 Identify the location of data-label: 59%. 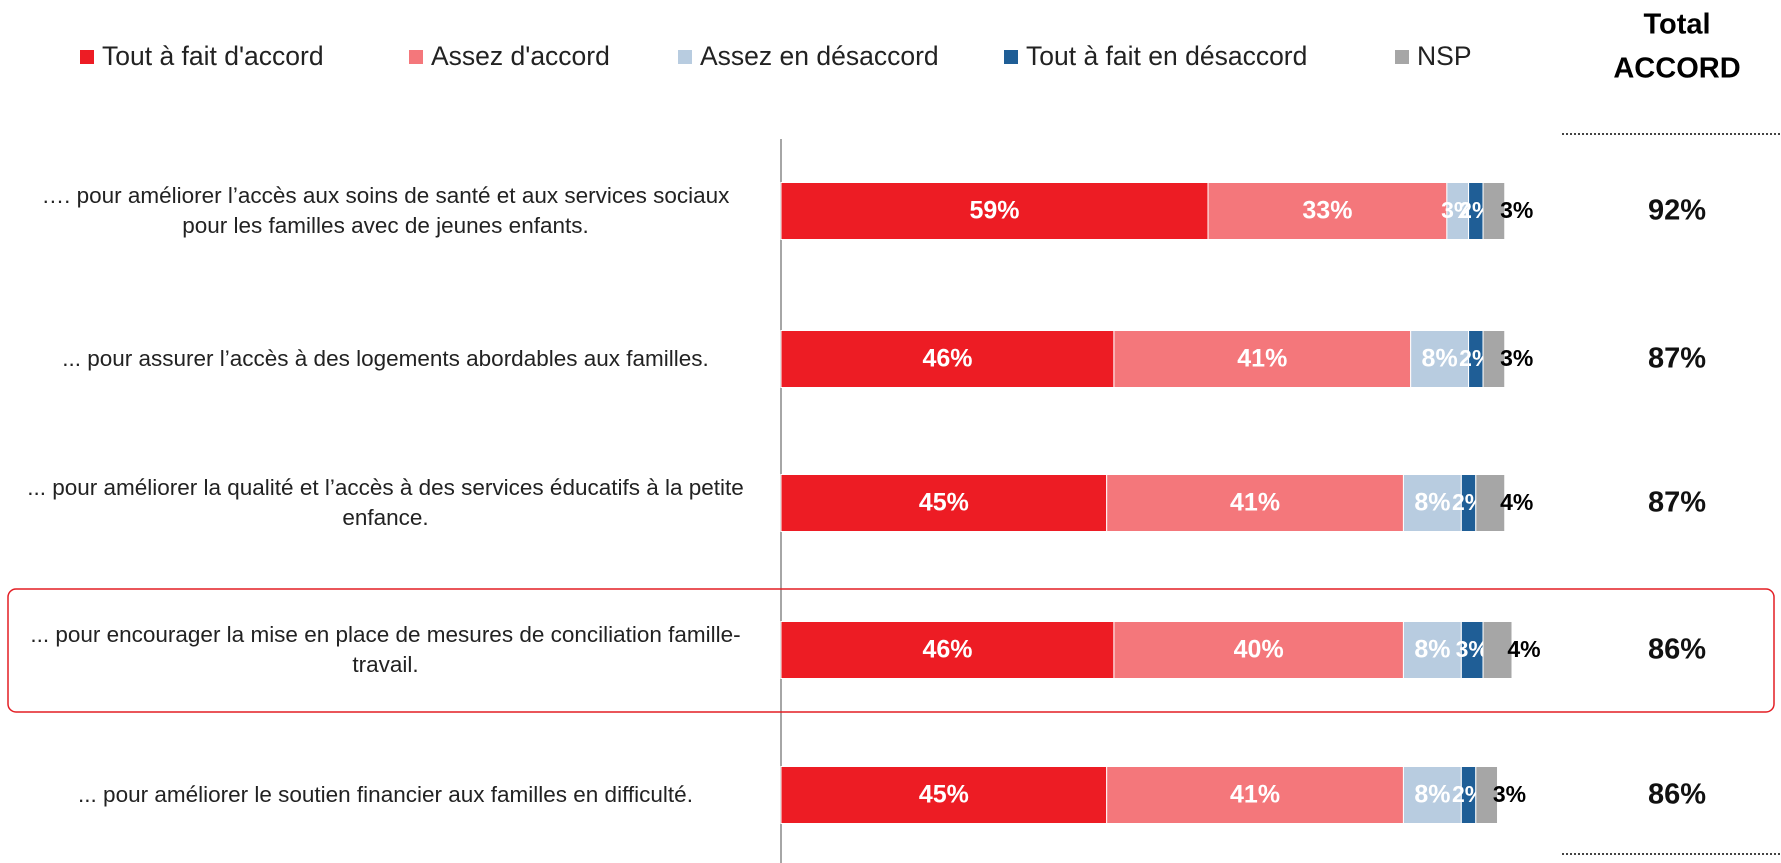
(994, 211).